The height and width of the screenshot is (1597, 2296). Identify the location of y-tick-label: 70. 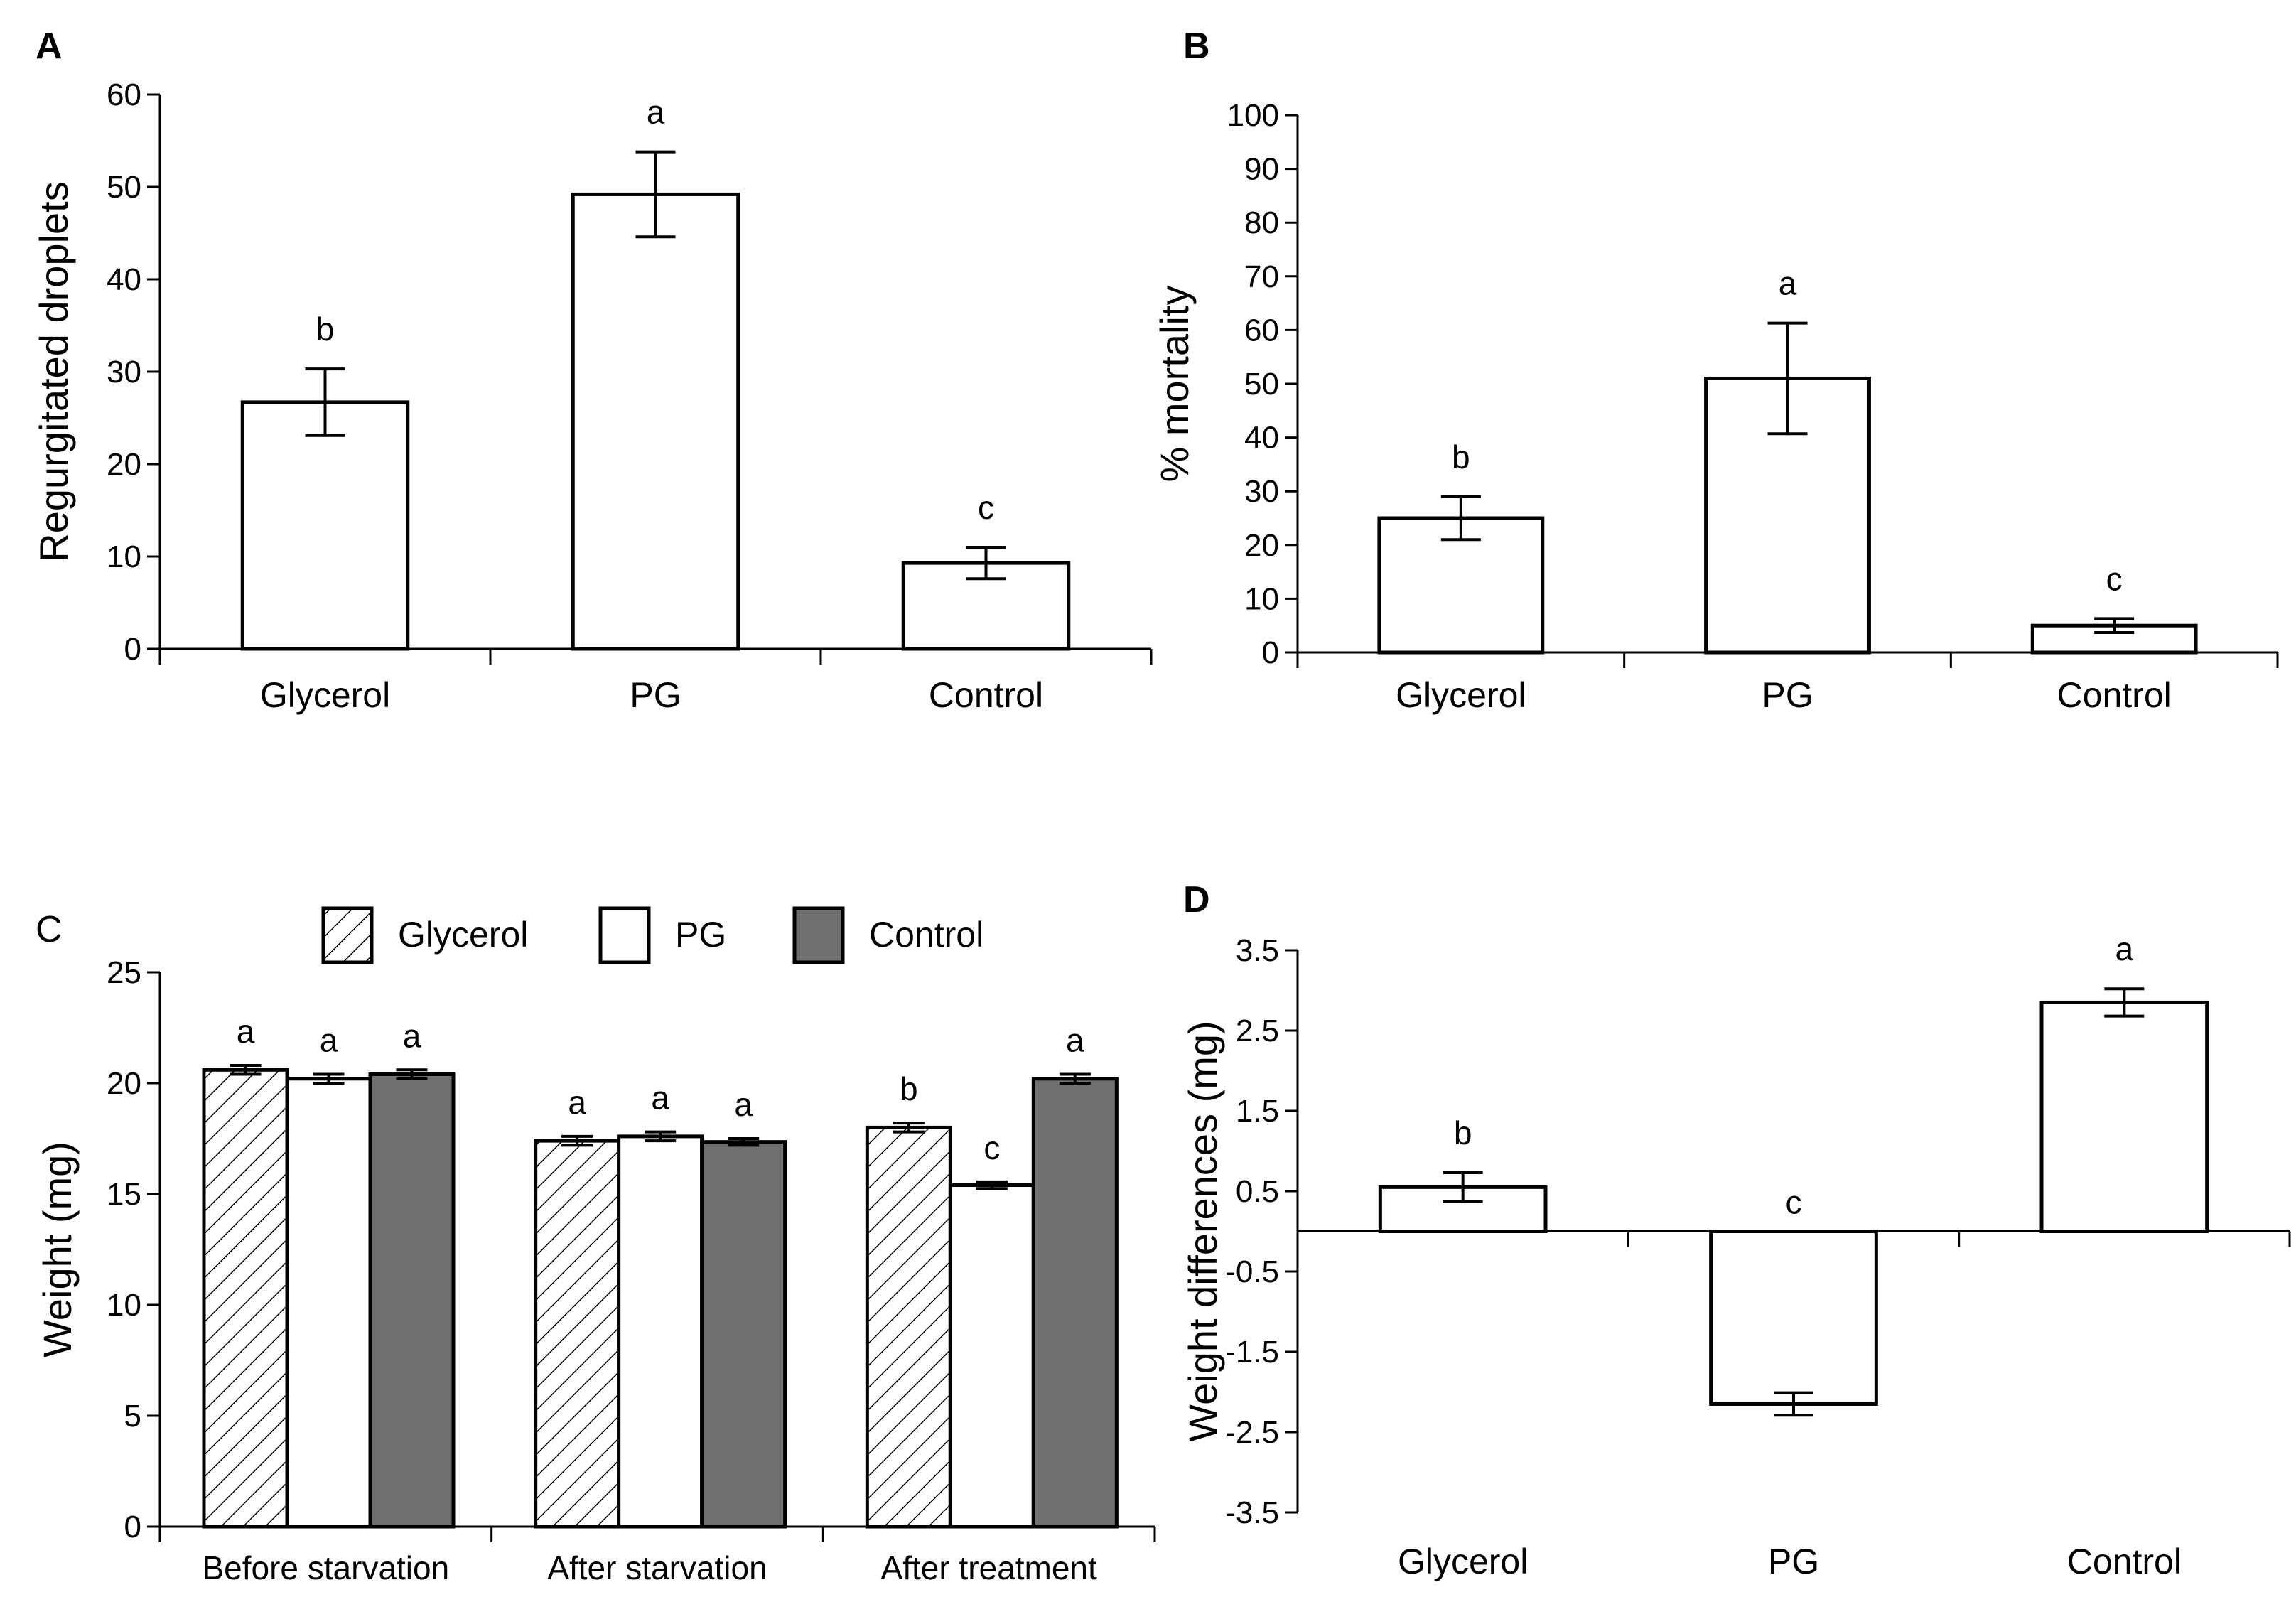
(1261, 276).